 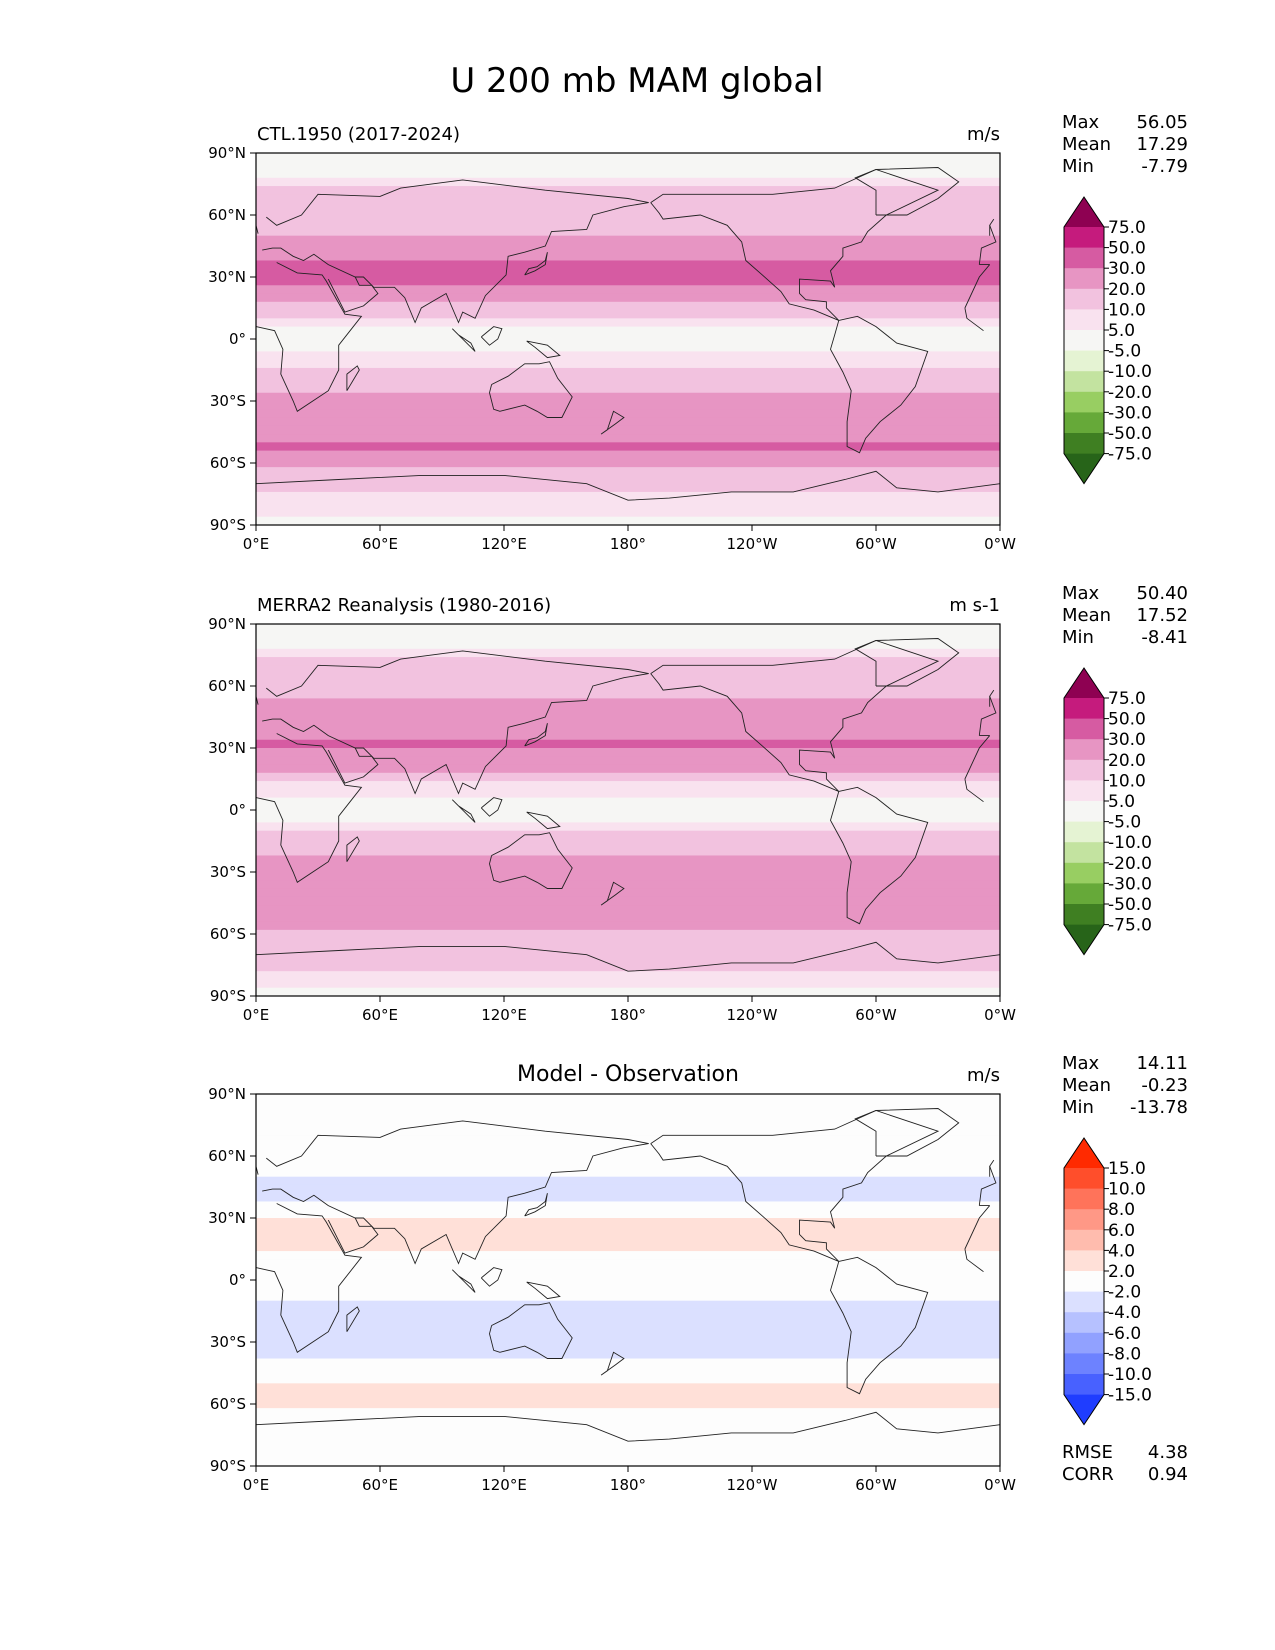 What do you see at coordinates (1081, 593) in the screenshot?
I see `stat-max-label: Max` at bounding box center [1081, 593].